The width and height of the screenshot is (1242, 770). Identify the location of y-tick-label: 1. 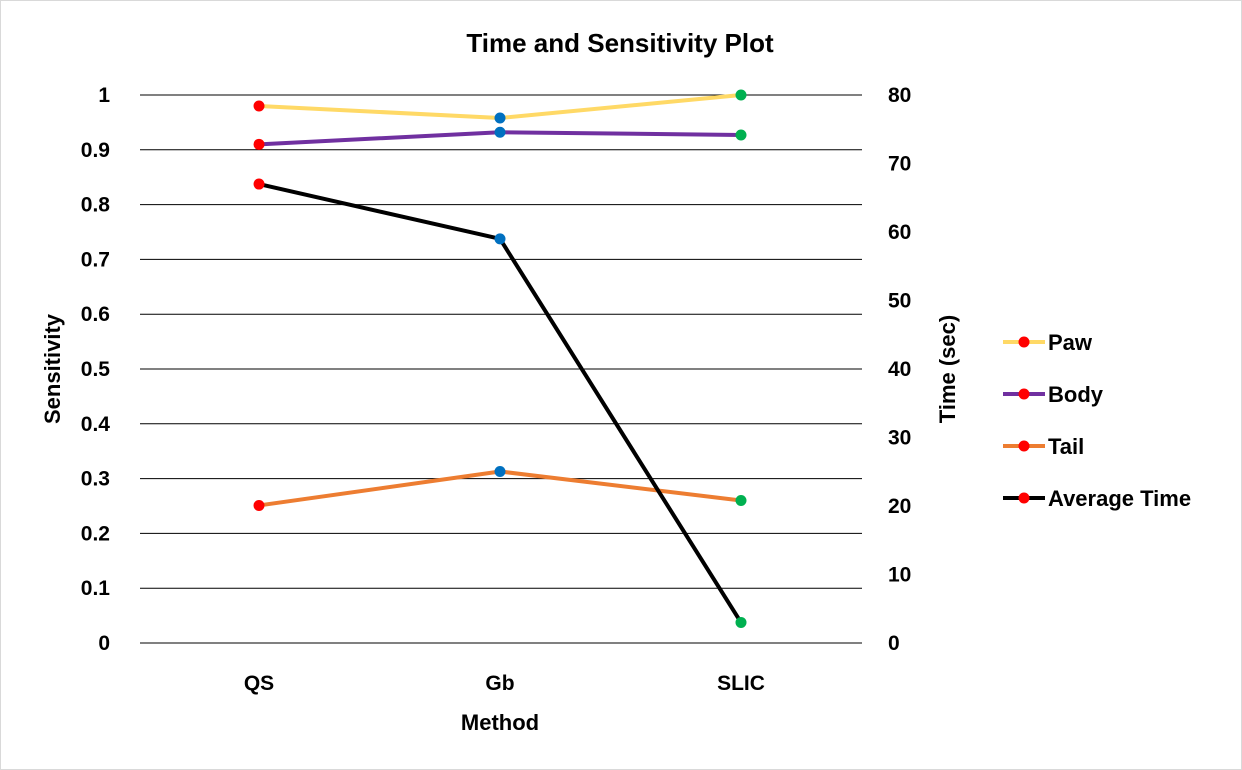
(104, 95).